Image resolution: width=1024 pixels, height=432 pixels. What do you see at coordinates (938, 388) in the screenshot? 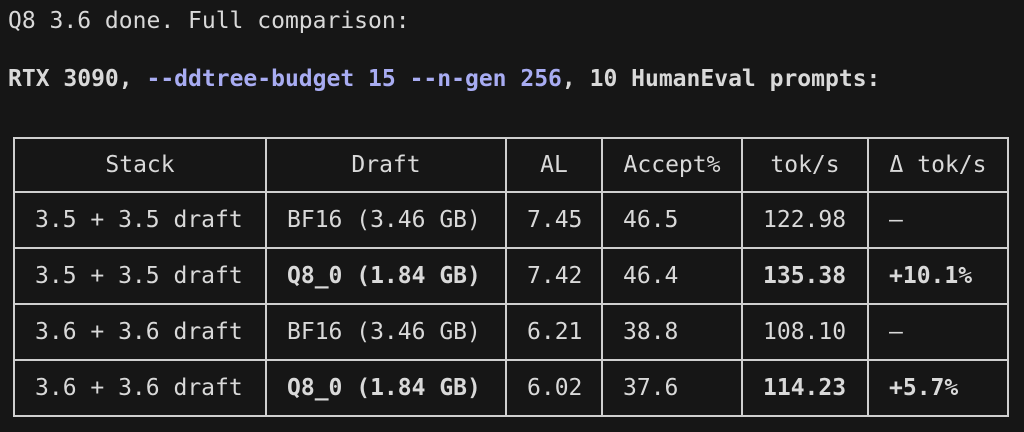
I see `cell: +5.7%` at bounding box center [938, 388].